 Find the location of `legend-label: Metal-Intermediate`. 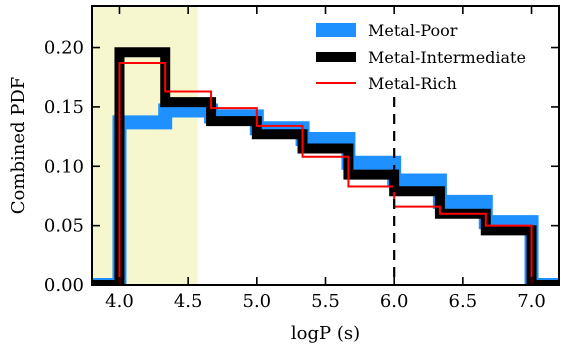

legend-label: Metal-Intermediate is located at coordinates (447, 57).